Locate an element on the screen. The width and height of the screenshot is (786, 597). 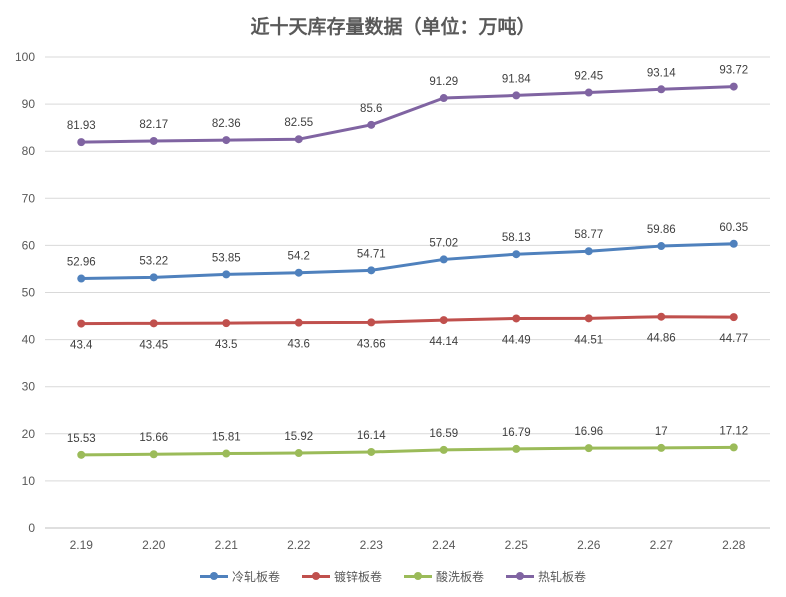
data-label: 81.93 is located at coordinates (81, 126).